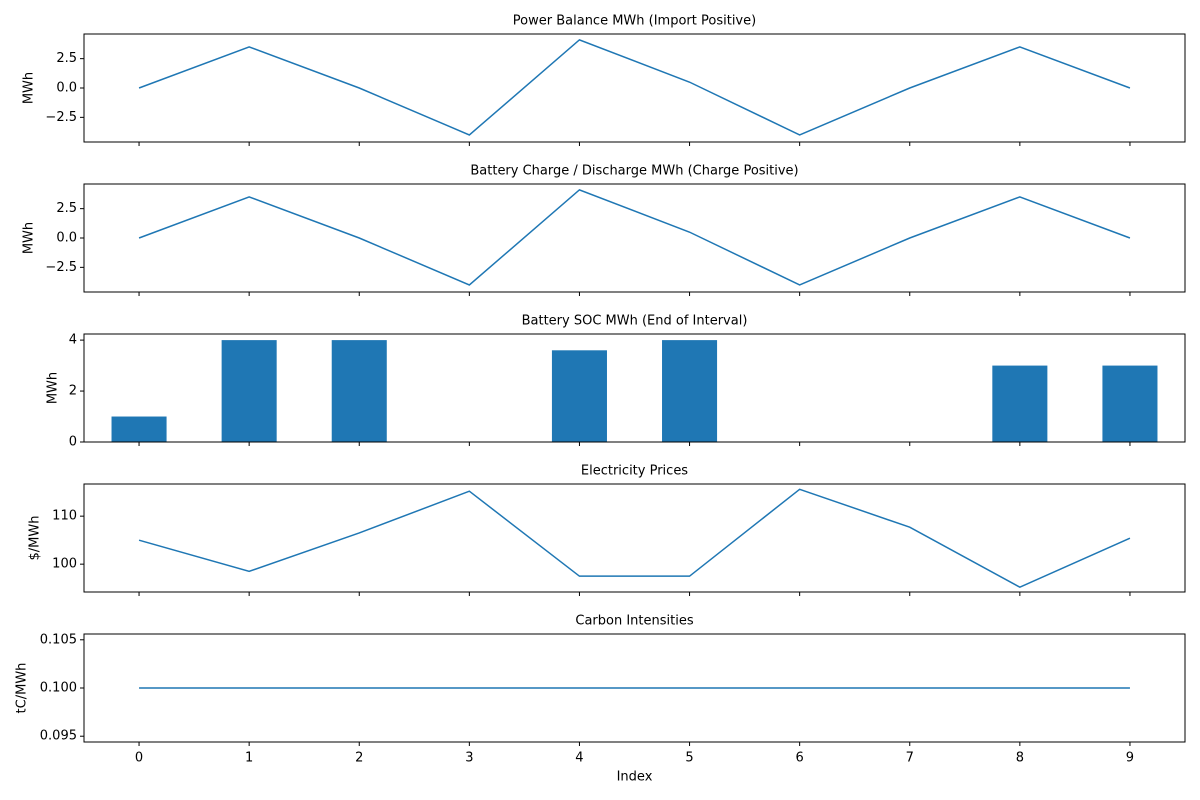 The height and width of the screenshot is (800, 1200). What do you see at coordinates (635, 321) in the screenshot?
I see `subplot-title: Battery SOC MWh (End of Interval)` at bounding box center [635, 321].